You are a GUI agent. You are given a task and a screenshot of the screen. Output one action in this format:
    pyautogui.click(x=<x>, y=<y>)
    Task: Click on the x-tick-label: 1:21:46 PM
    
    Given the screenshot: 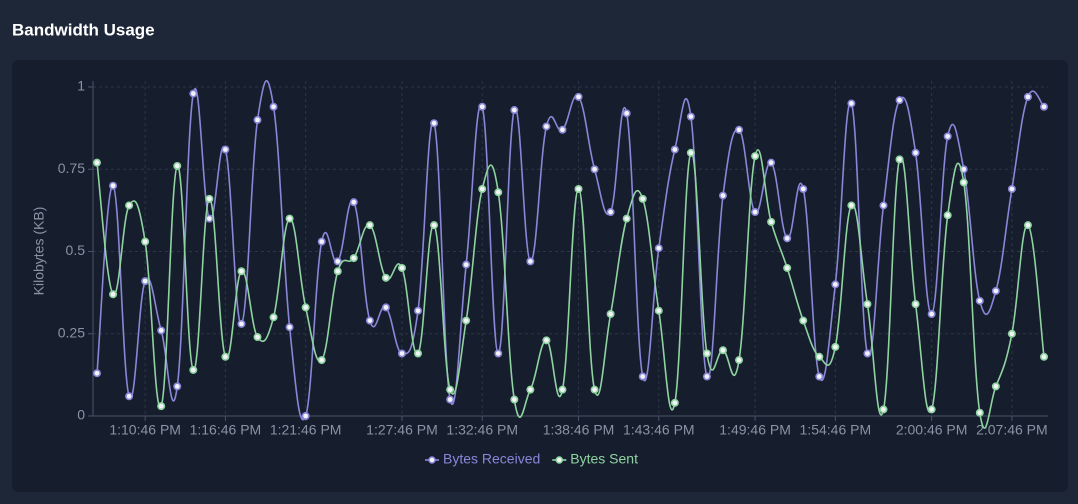 What is the action you would take?
    pyautogui.click(x=306, y=430)
    